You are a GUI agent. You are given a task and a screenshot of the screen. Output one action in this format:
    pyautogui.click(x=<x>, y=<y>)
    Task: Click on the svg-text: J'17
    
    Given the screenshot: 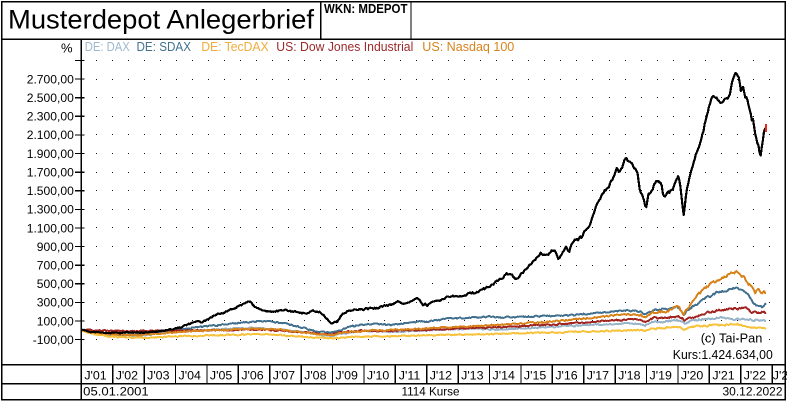 What is the action you would take?
    pyautogui.click(x=598, y=375)
    